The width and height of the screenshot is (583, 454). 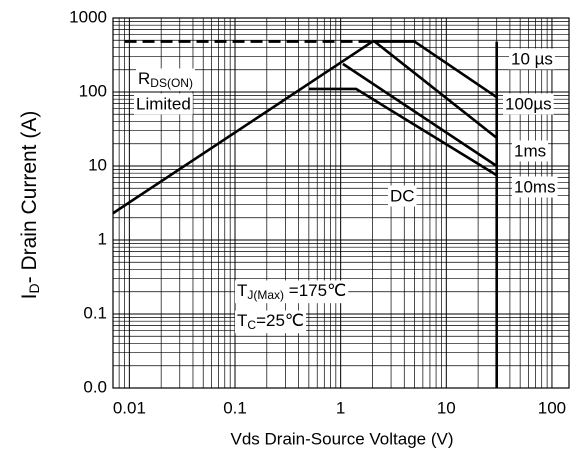 I want to click on y-label-main: I, so click(x=29, y=296).